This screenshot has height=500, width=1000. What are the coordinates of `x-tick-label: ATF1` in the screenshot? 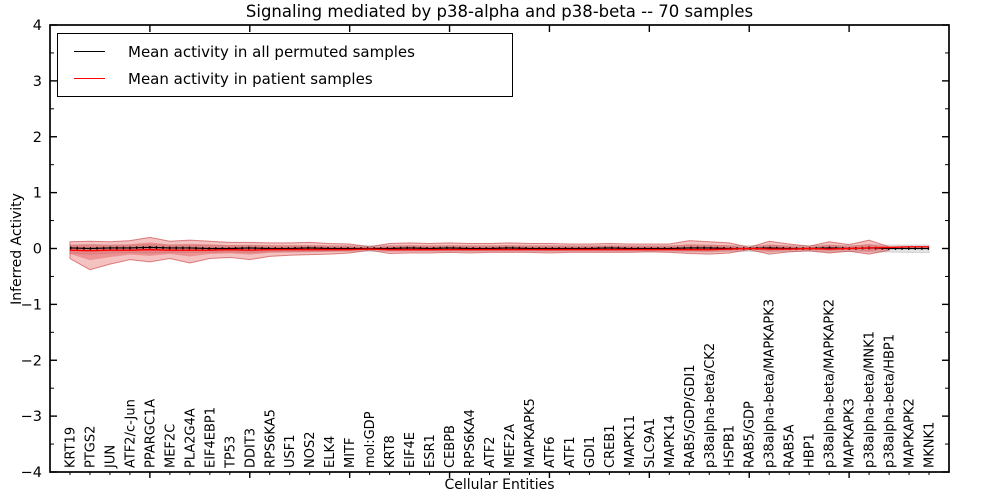 It's located at (570, 452).